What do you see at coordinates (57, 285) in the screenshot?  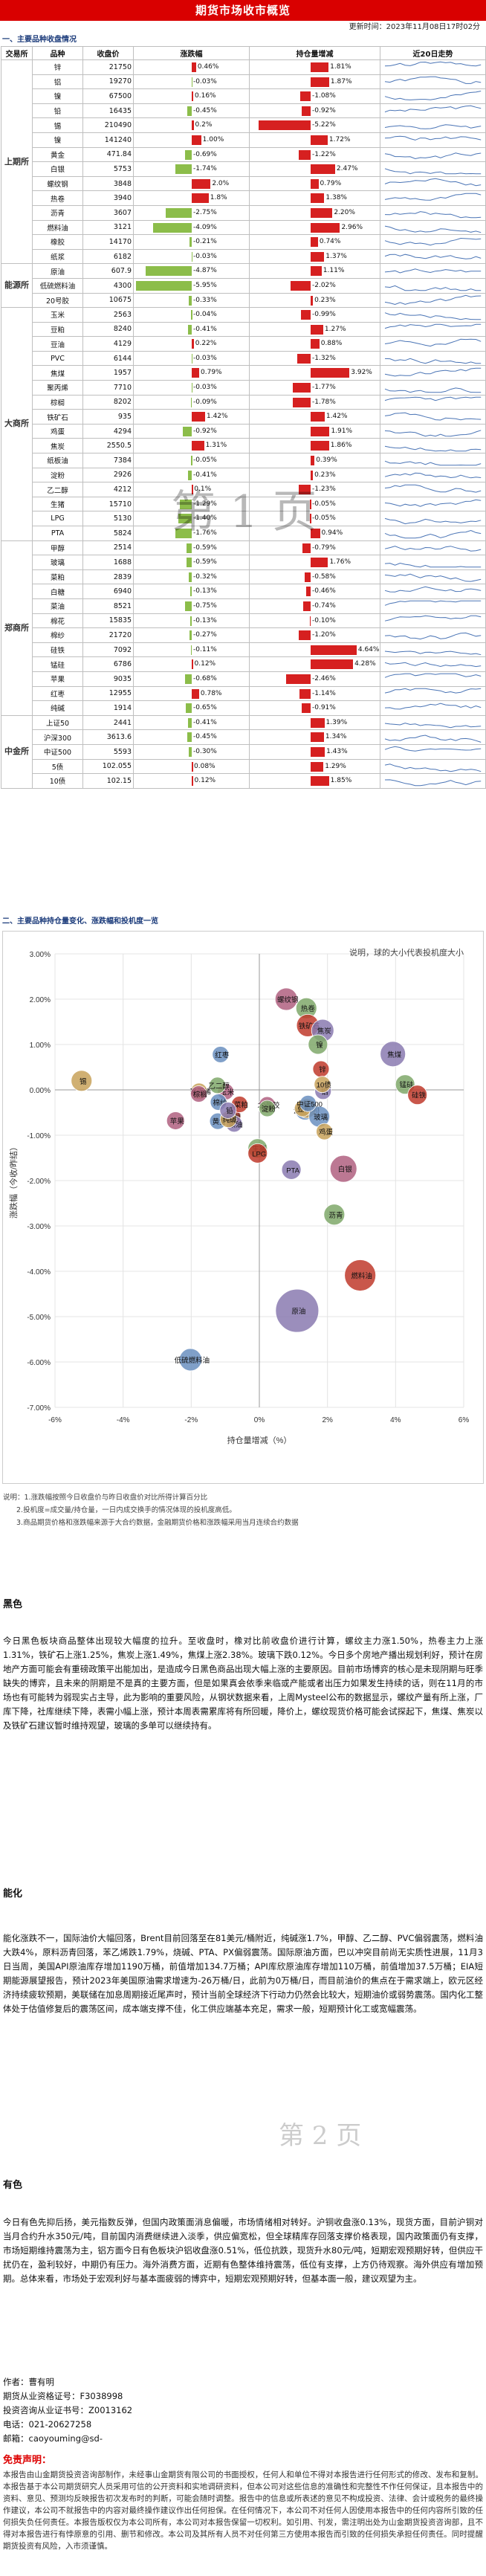 I see `product-name: 低硫燃料油` at bounding box center [57, 285].